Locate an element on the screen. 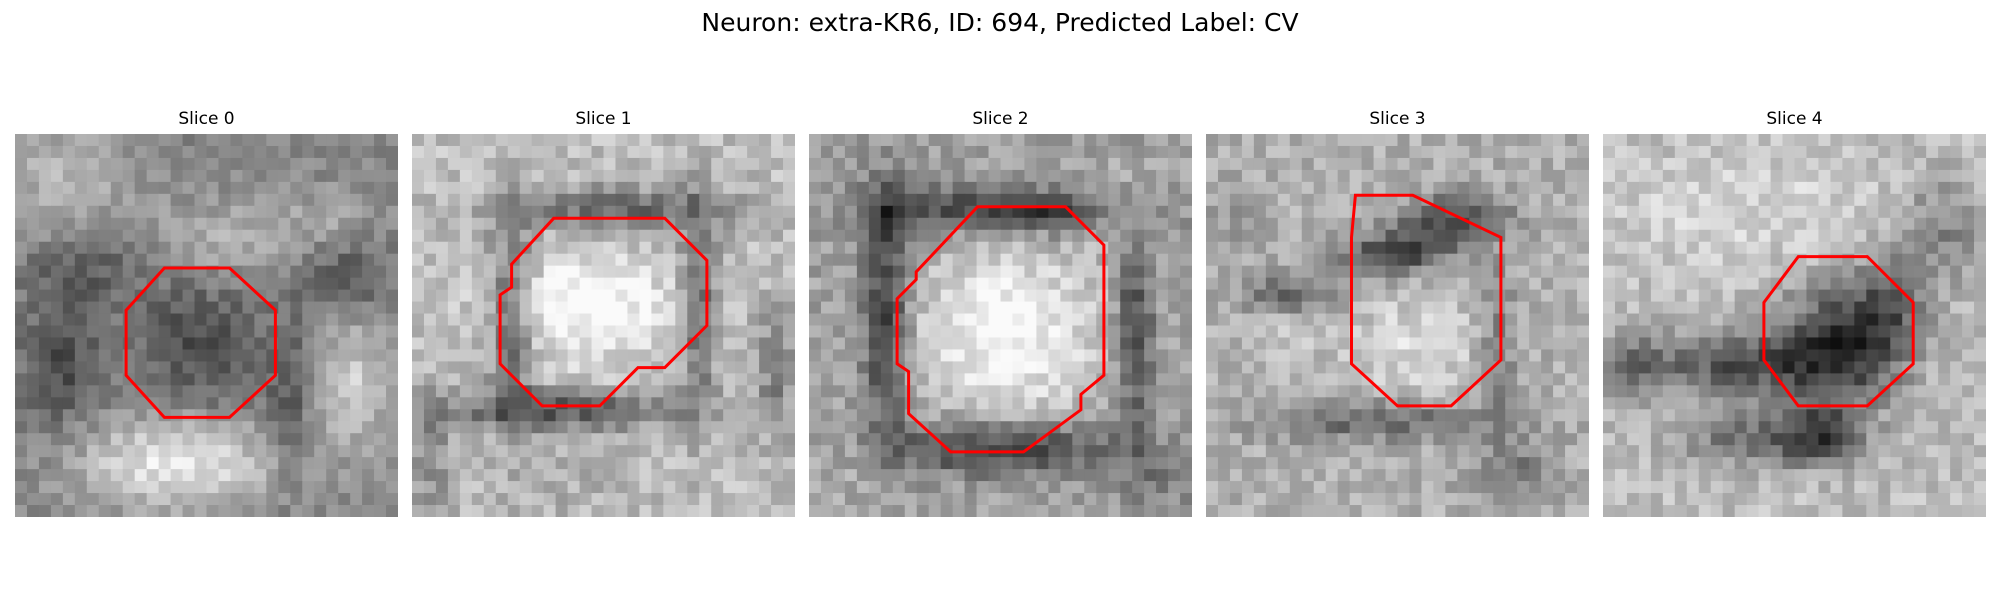 Image resolution: width=2000 pixels, height=600 pixels. slice-1-image is located at coordinates (603, 325).